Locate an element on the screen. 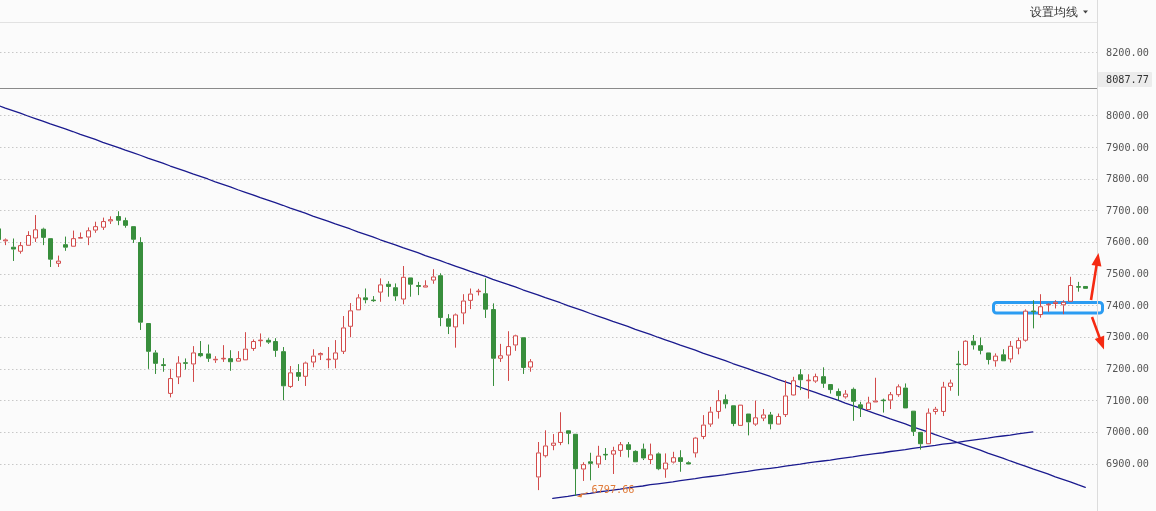  control-label: 设置均线 is located at coordinates (1054, 12).